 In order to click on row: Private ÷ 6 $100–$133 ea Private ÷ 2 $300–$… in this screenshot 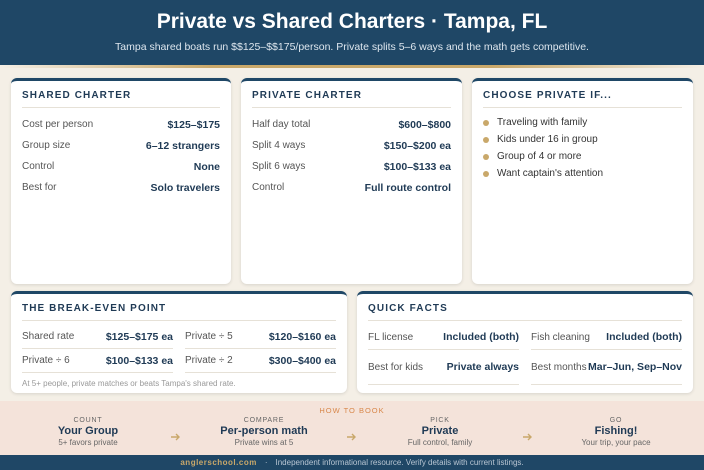, I will do `click(179, 361)`.